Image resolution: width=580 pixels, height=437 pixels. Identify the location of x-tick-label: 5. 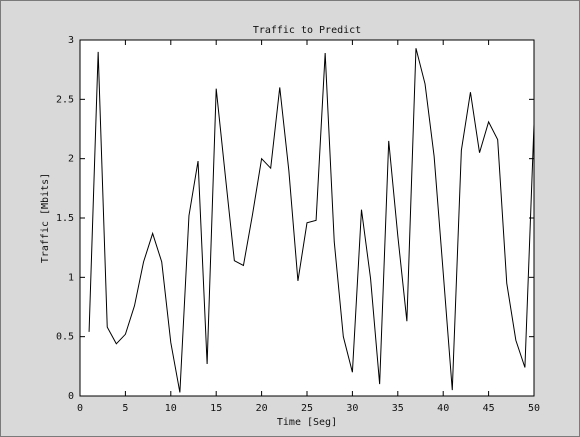
(125, 408).